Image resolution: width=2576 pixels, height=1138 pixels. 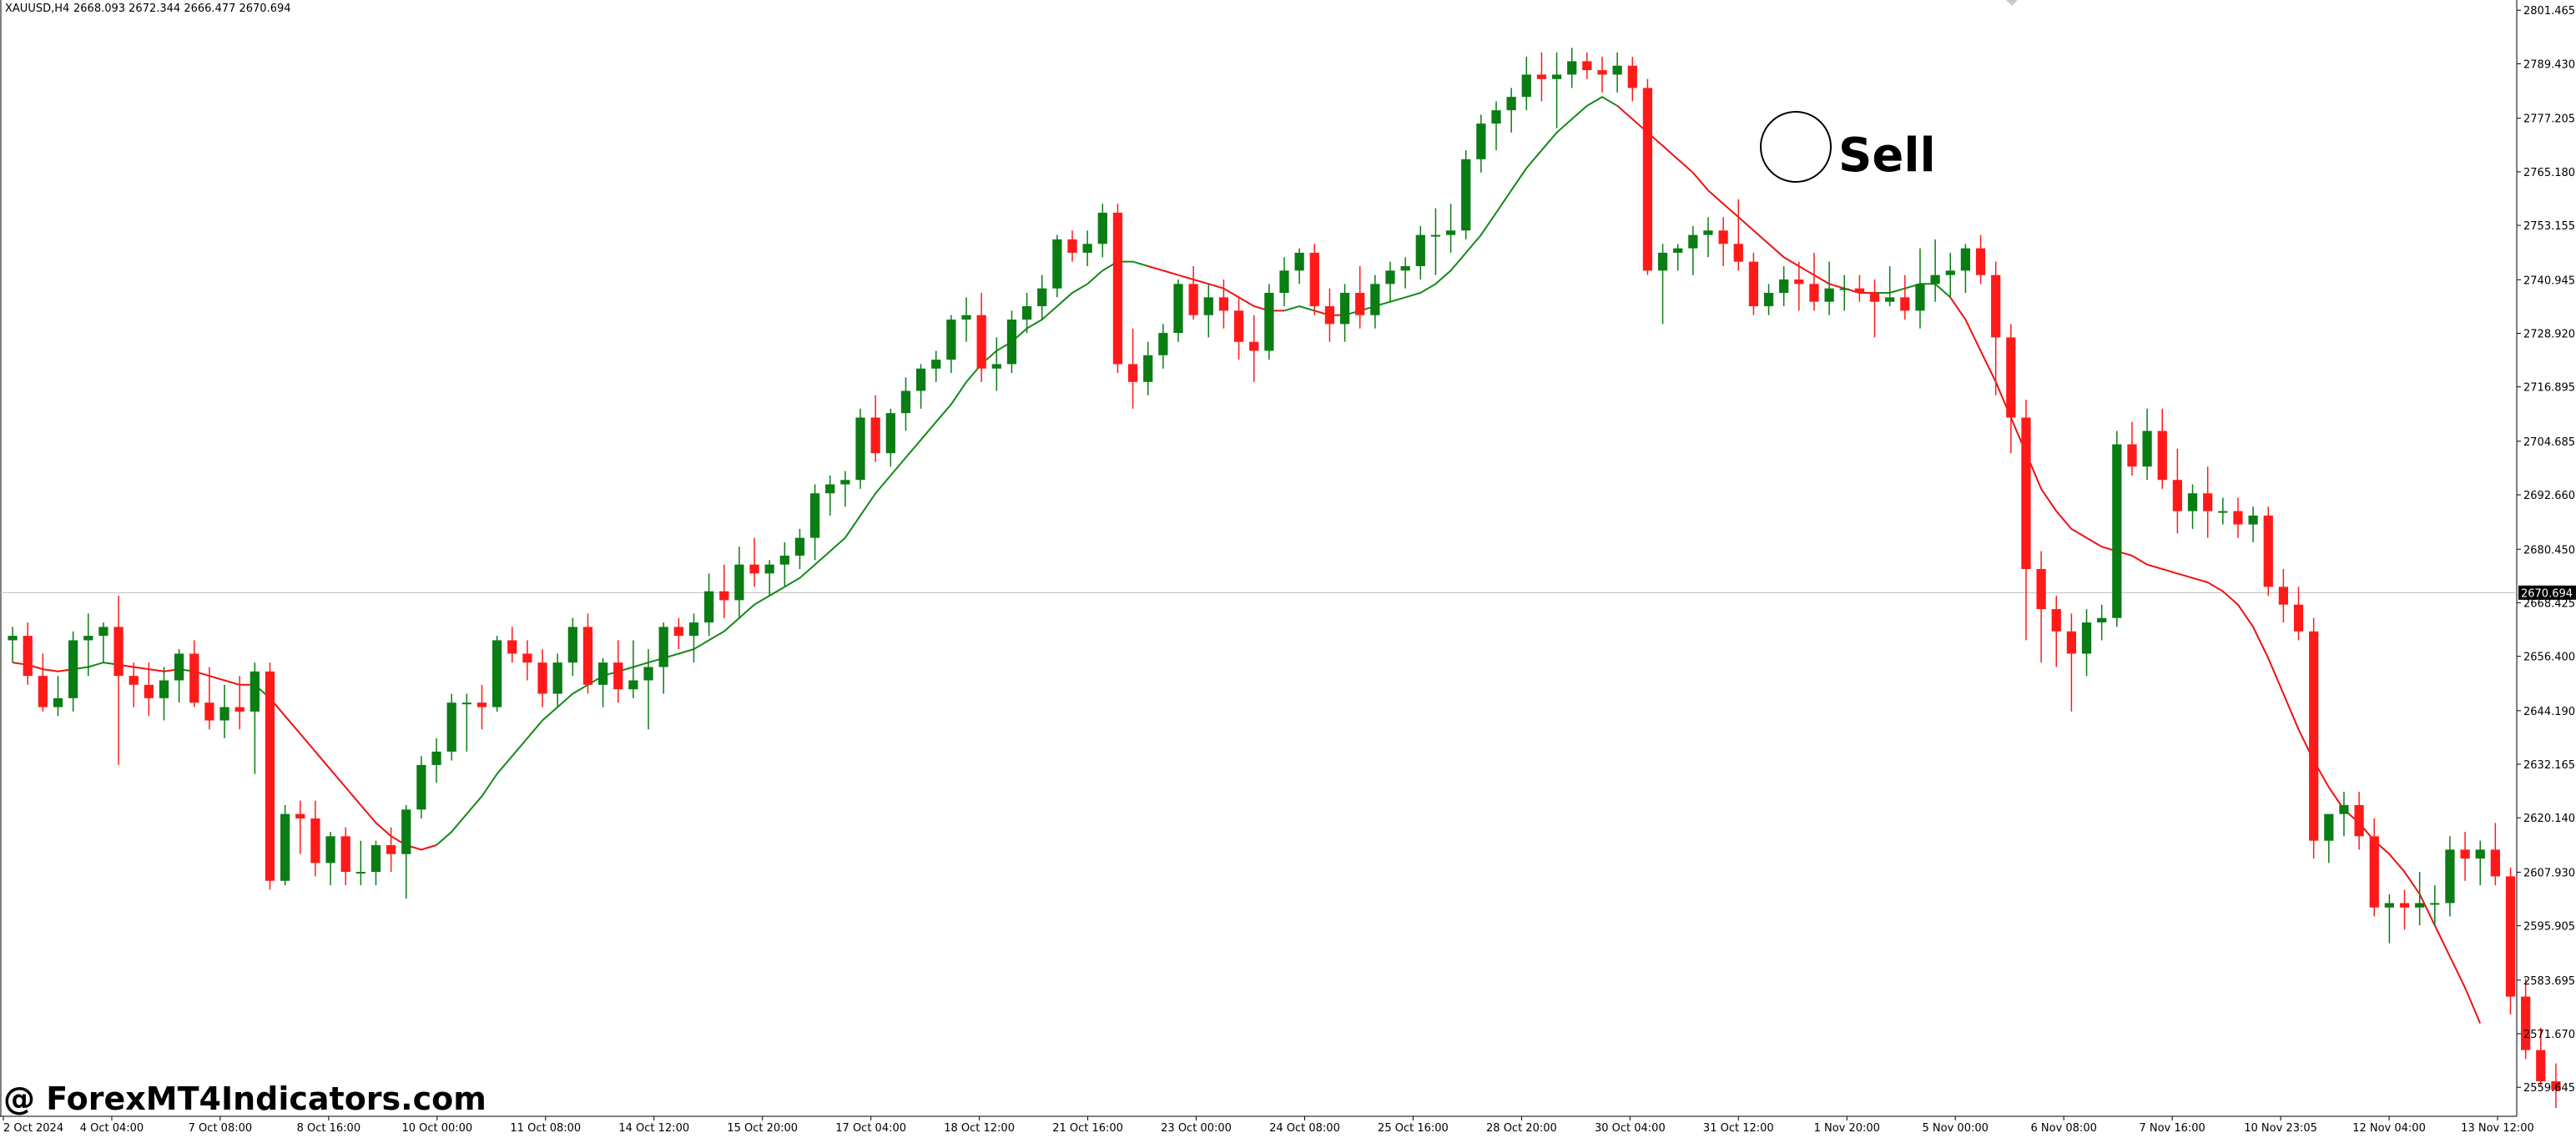 What do you see at coordinates (1912, 291) in the screenshot?
I see `ma-line-segment` at bounding box center [1912, 291].